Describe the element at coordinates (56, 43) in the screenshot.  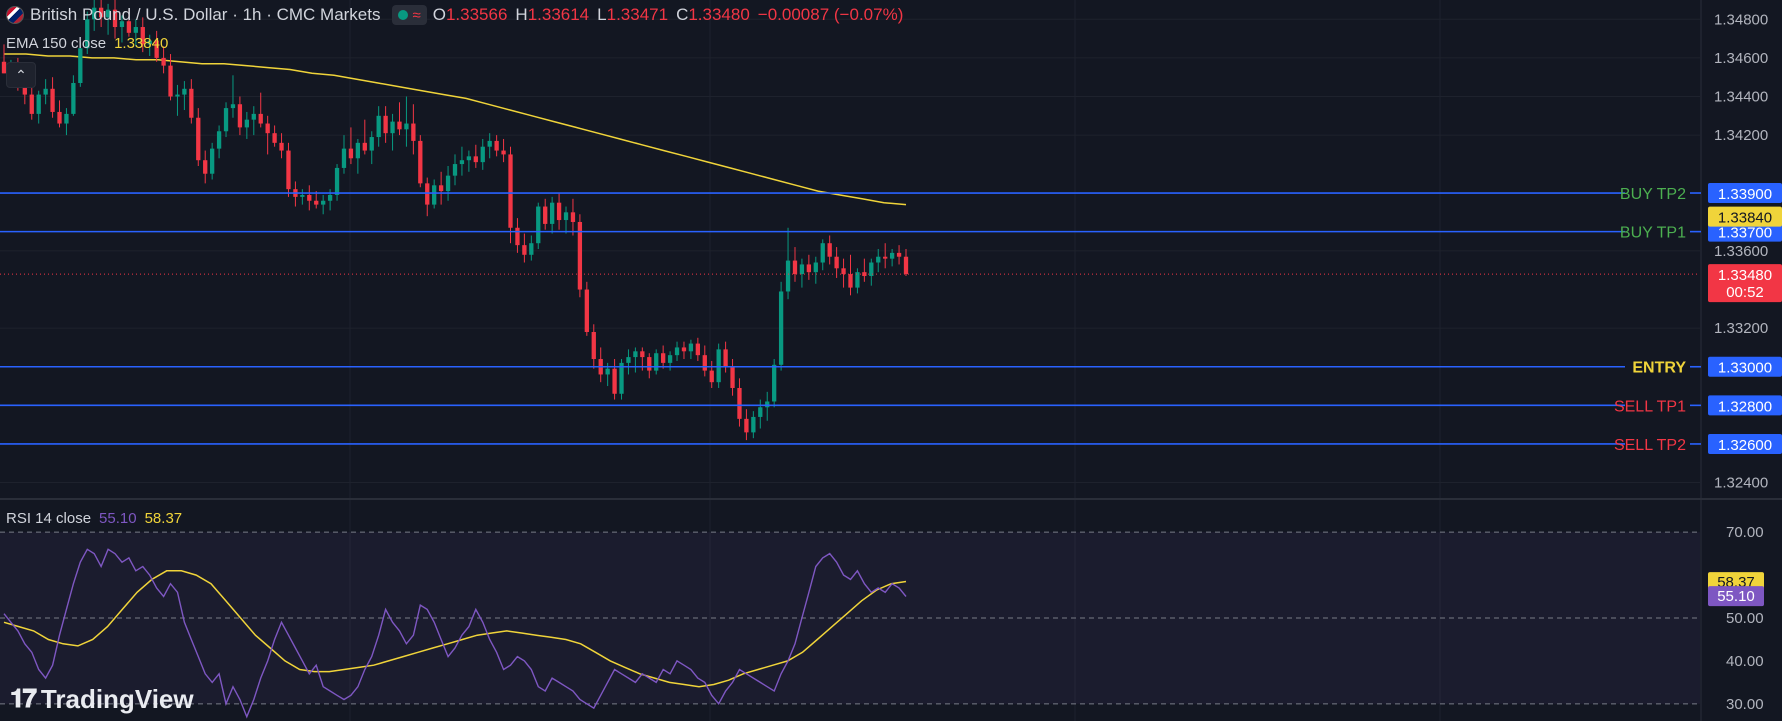
I see `ema-label: EMA 150 close` at that location.